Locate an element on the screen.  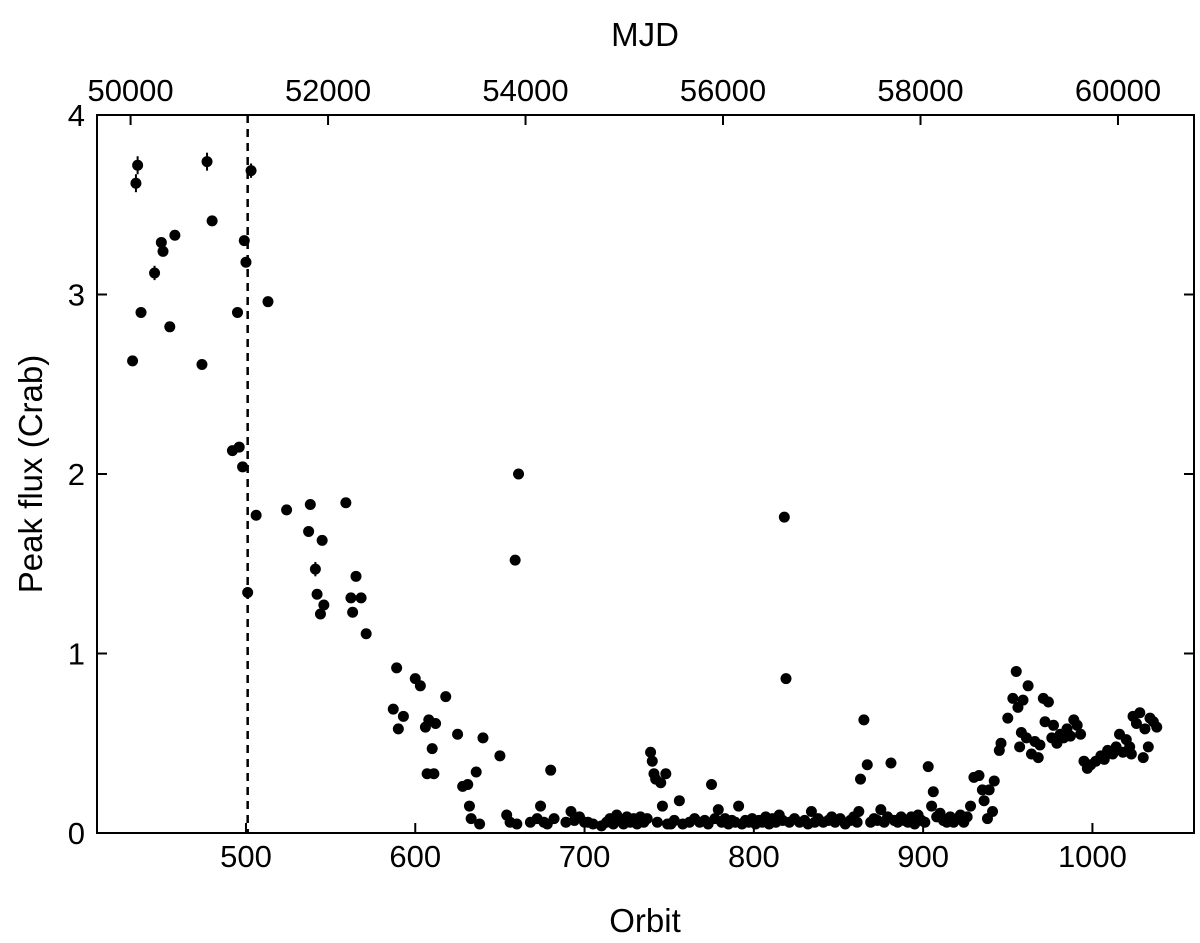
y-tick-label: 2 is located at coordinates (76, 474).